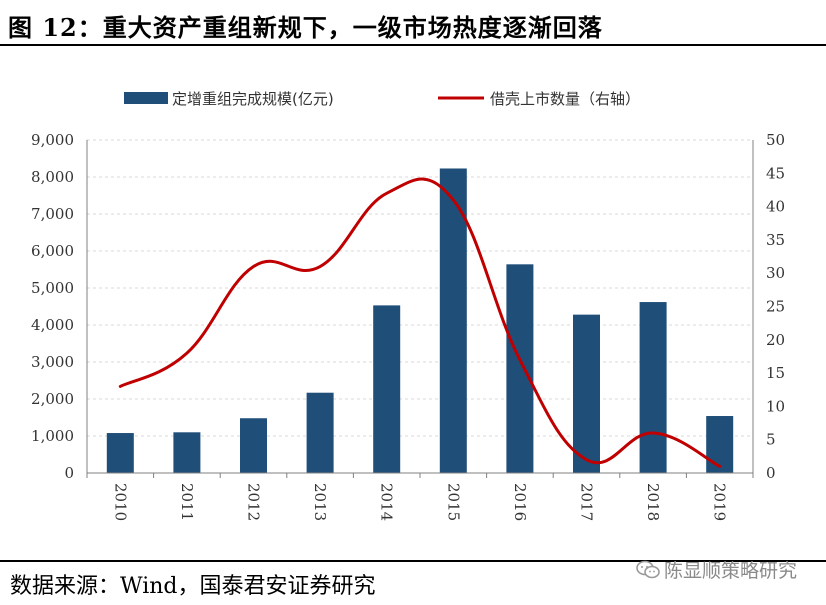  Describe the element at coordinates (382, 99) in the screenshot. I see `legend: 定增重组完成规模(亿元) 借壳上市数量（右轴）` at that location.